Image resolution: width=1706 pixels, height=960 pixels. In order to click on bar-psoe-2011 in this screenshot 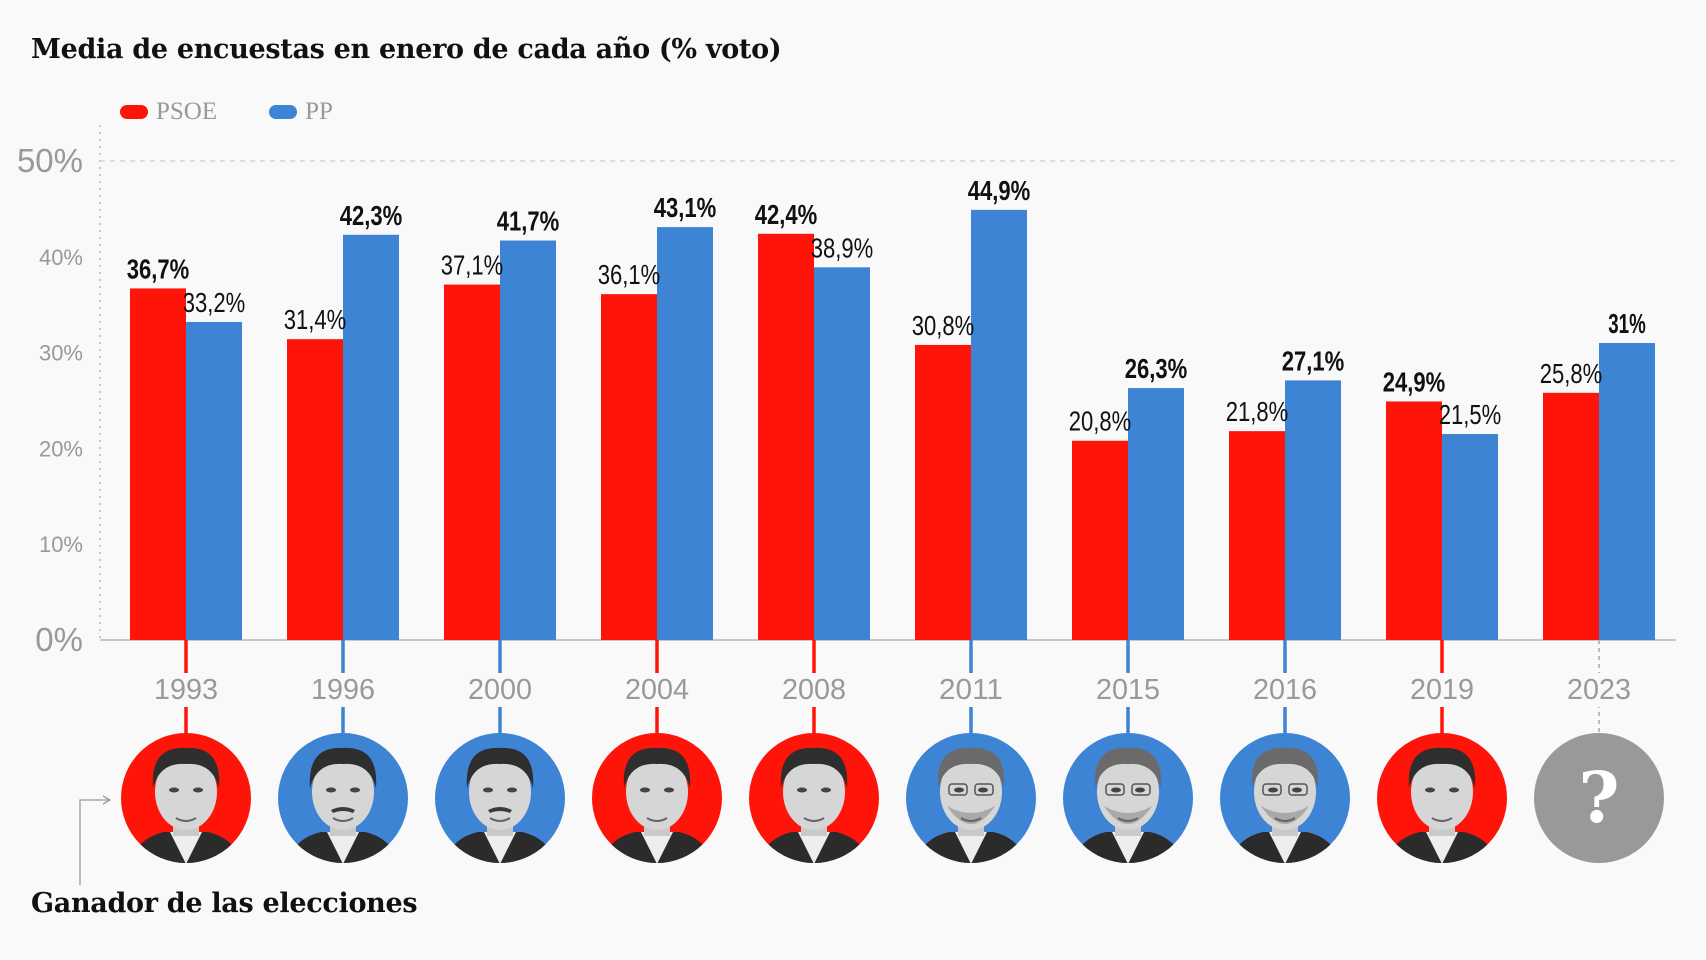, I will do `click(943, 492)`.